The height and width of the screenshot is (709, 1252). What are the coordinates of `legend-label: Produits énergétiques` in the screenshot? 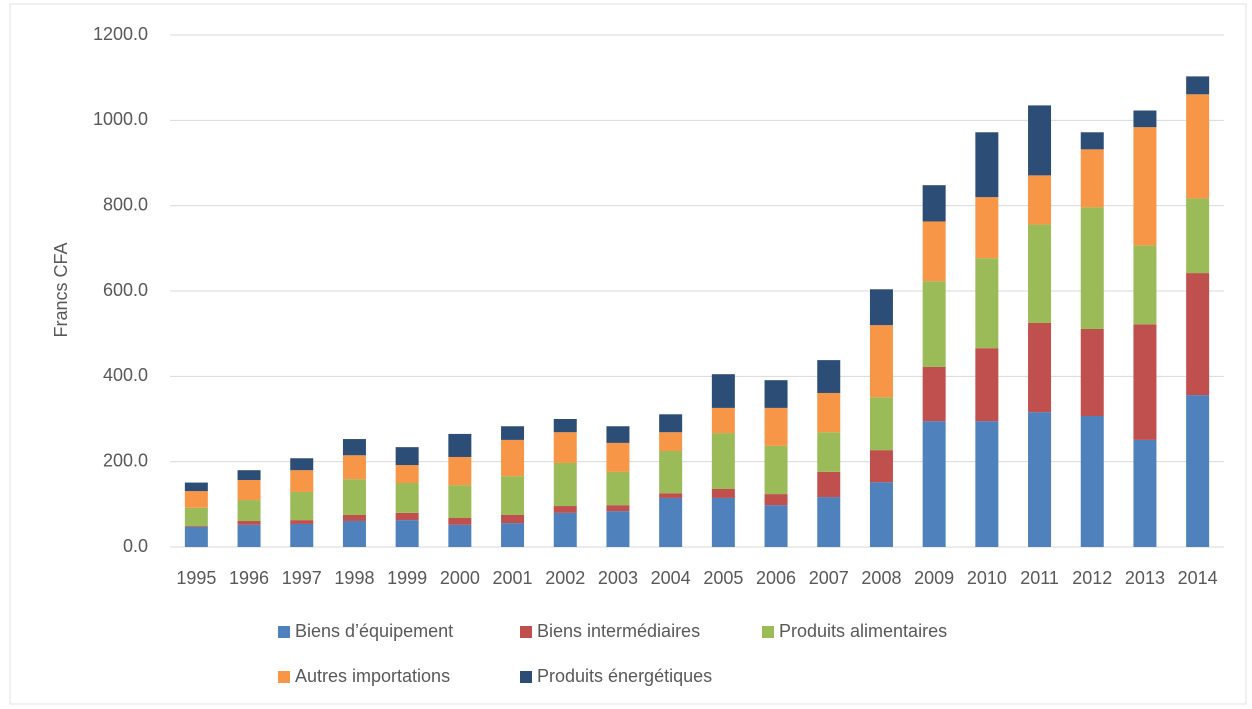 It's located at (624, 676).